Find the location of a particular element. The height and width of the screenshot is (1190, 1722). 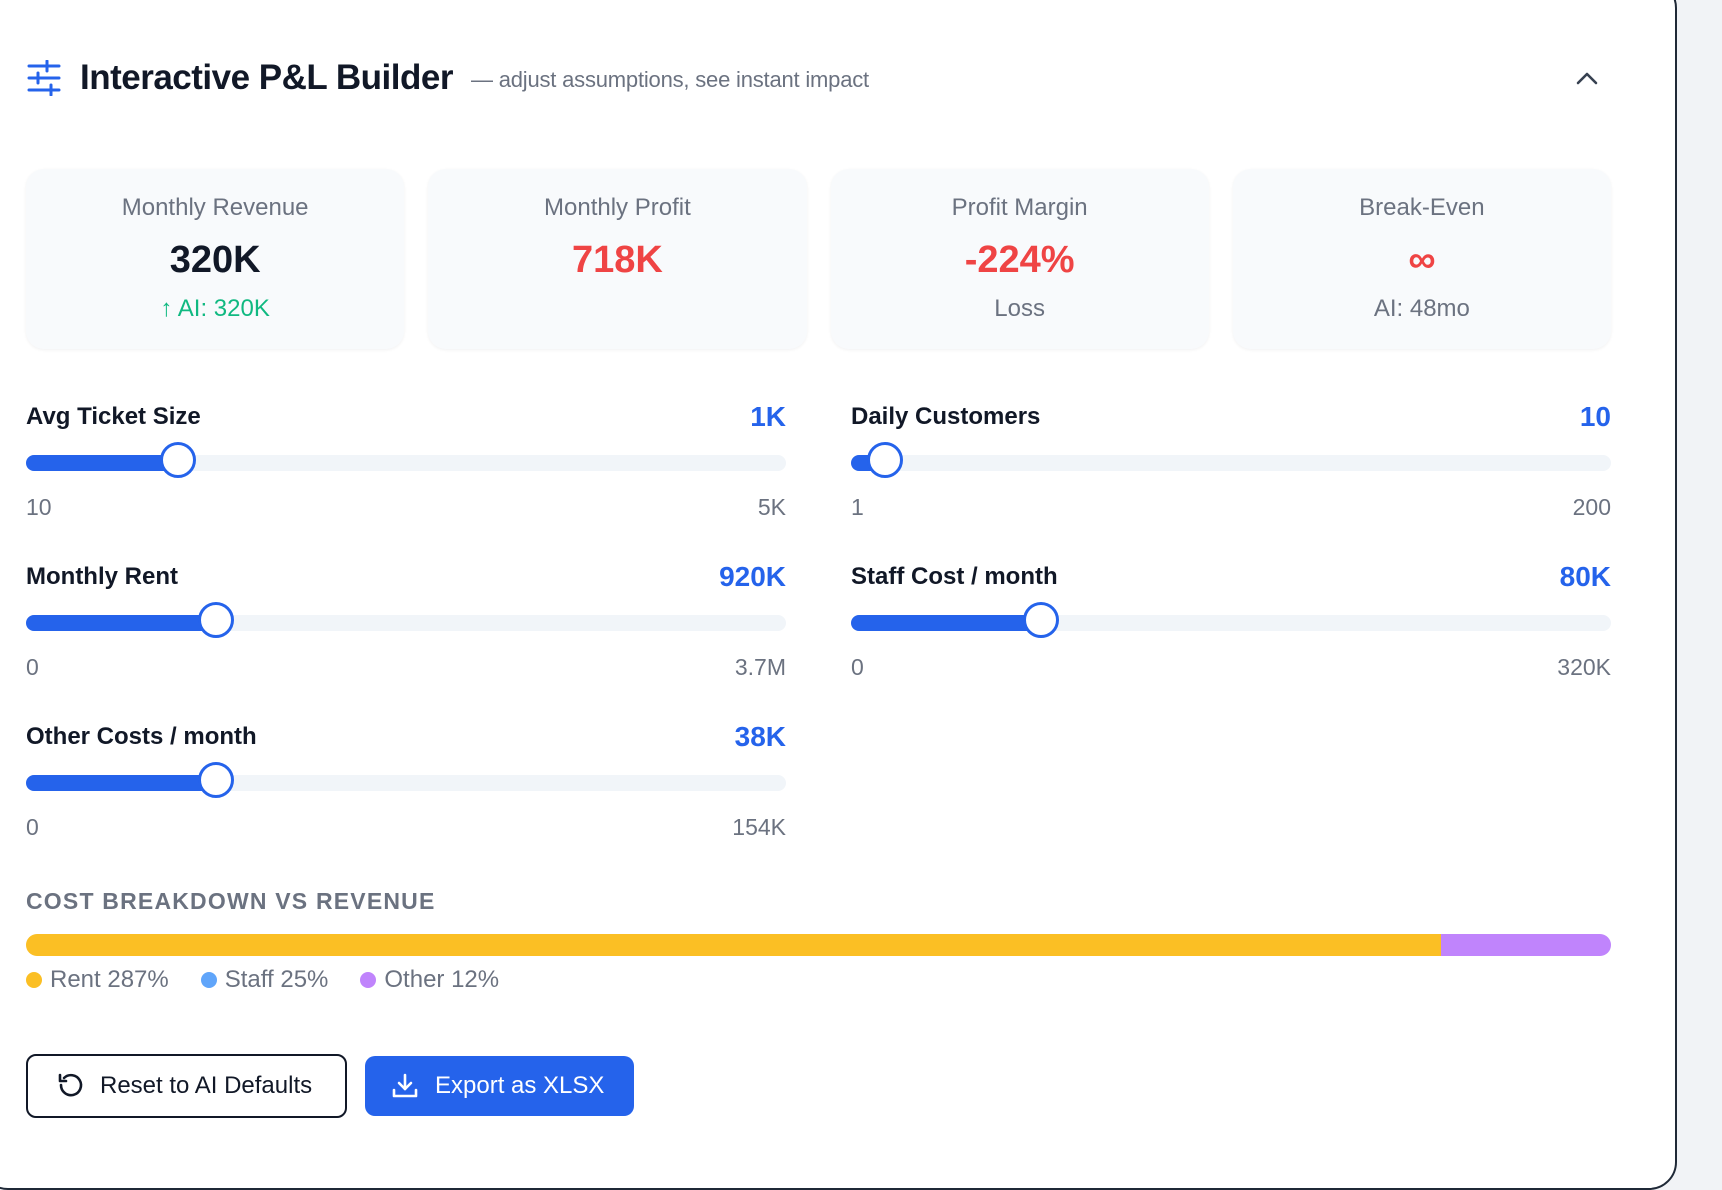

kpi-card-monthly-revenue: Monthly Revenue 320K ↑ AI: 320K is located at coordinates (215, 259).